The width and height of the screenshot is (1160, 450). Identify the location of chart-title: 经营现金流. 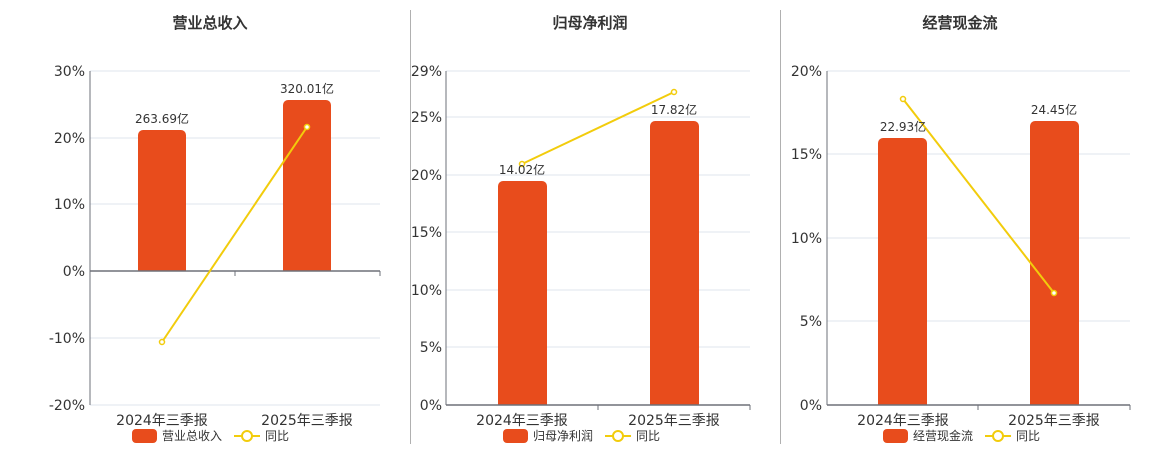
(960, 23).